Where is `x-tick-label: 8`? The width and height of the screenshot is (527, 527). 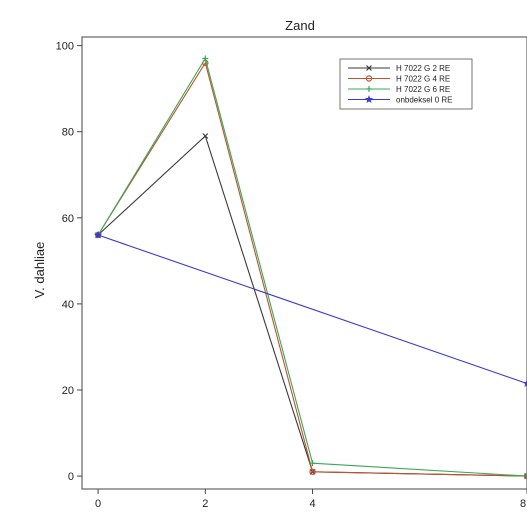
x-tick-label: 8 is located at coordinates (523, 504).